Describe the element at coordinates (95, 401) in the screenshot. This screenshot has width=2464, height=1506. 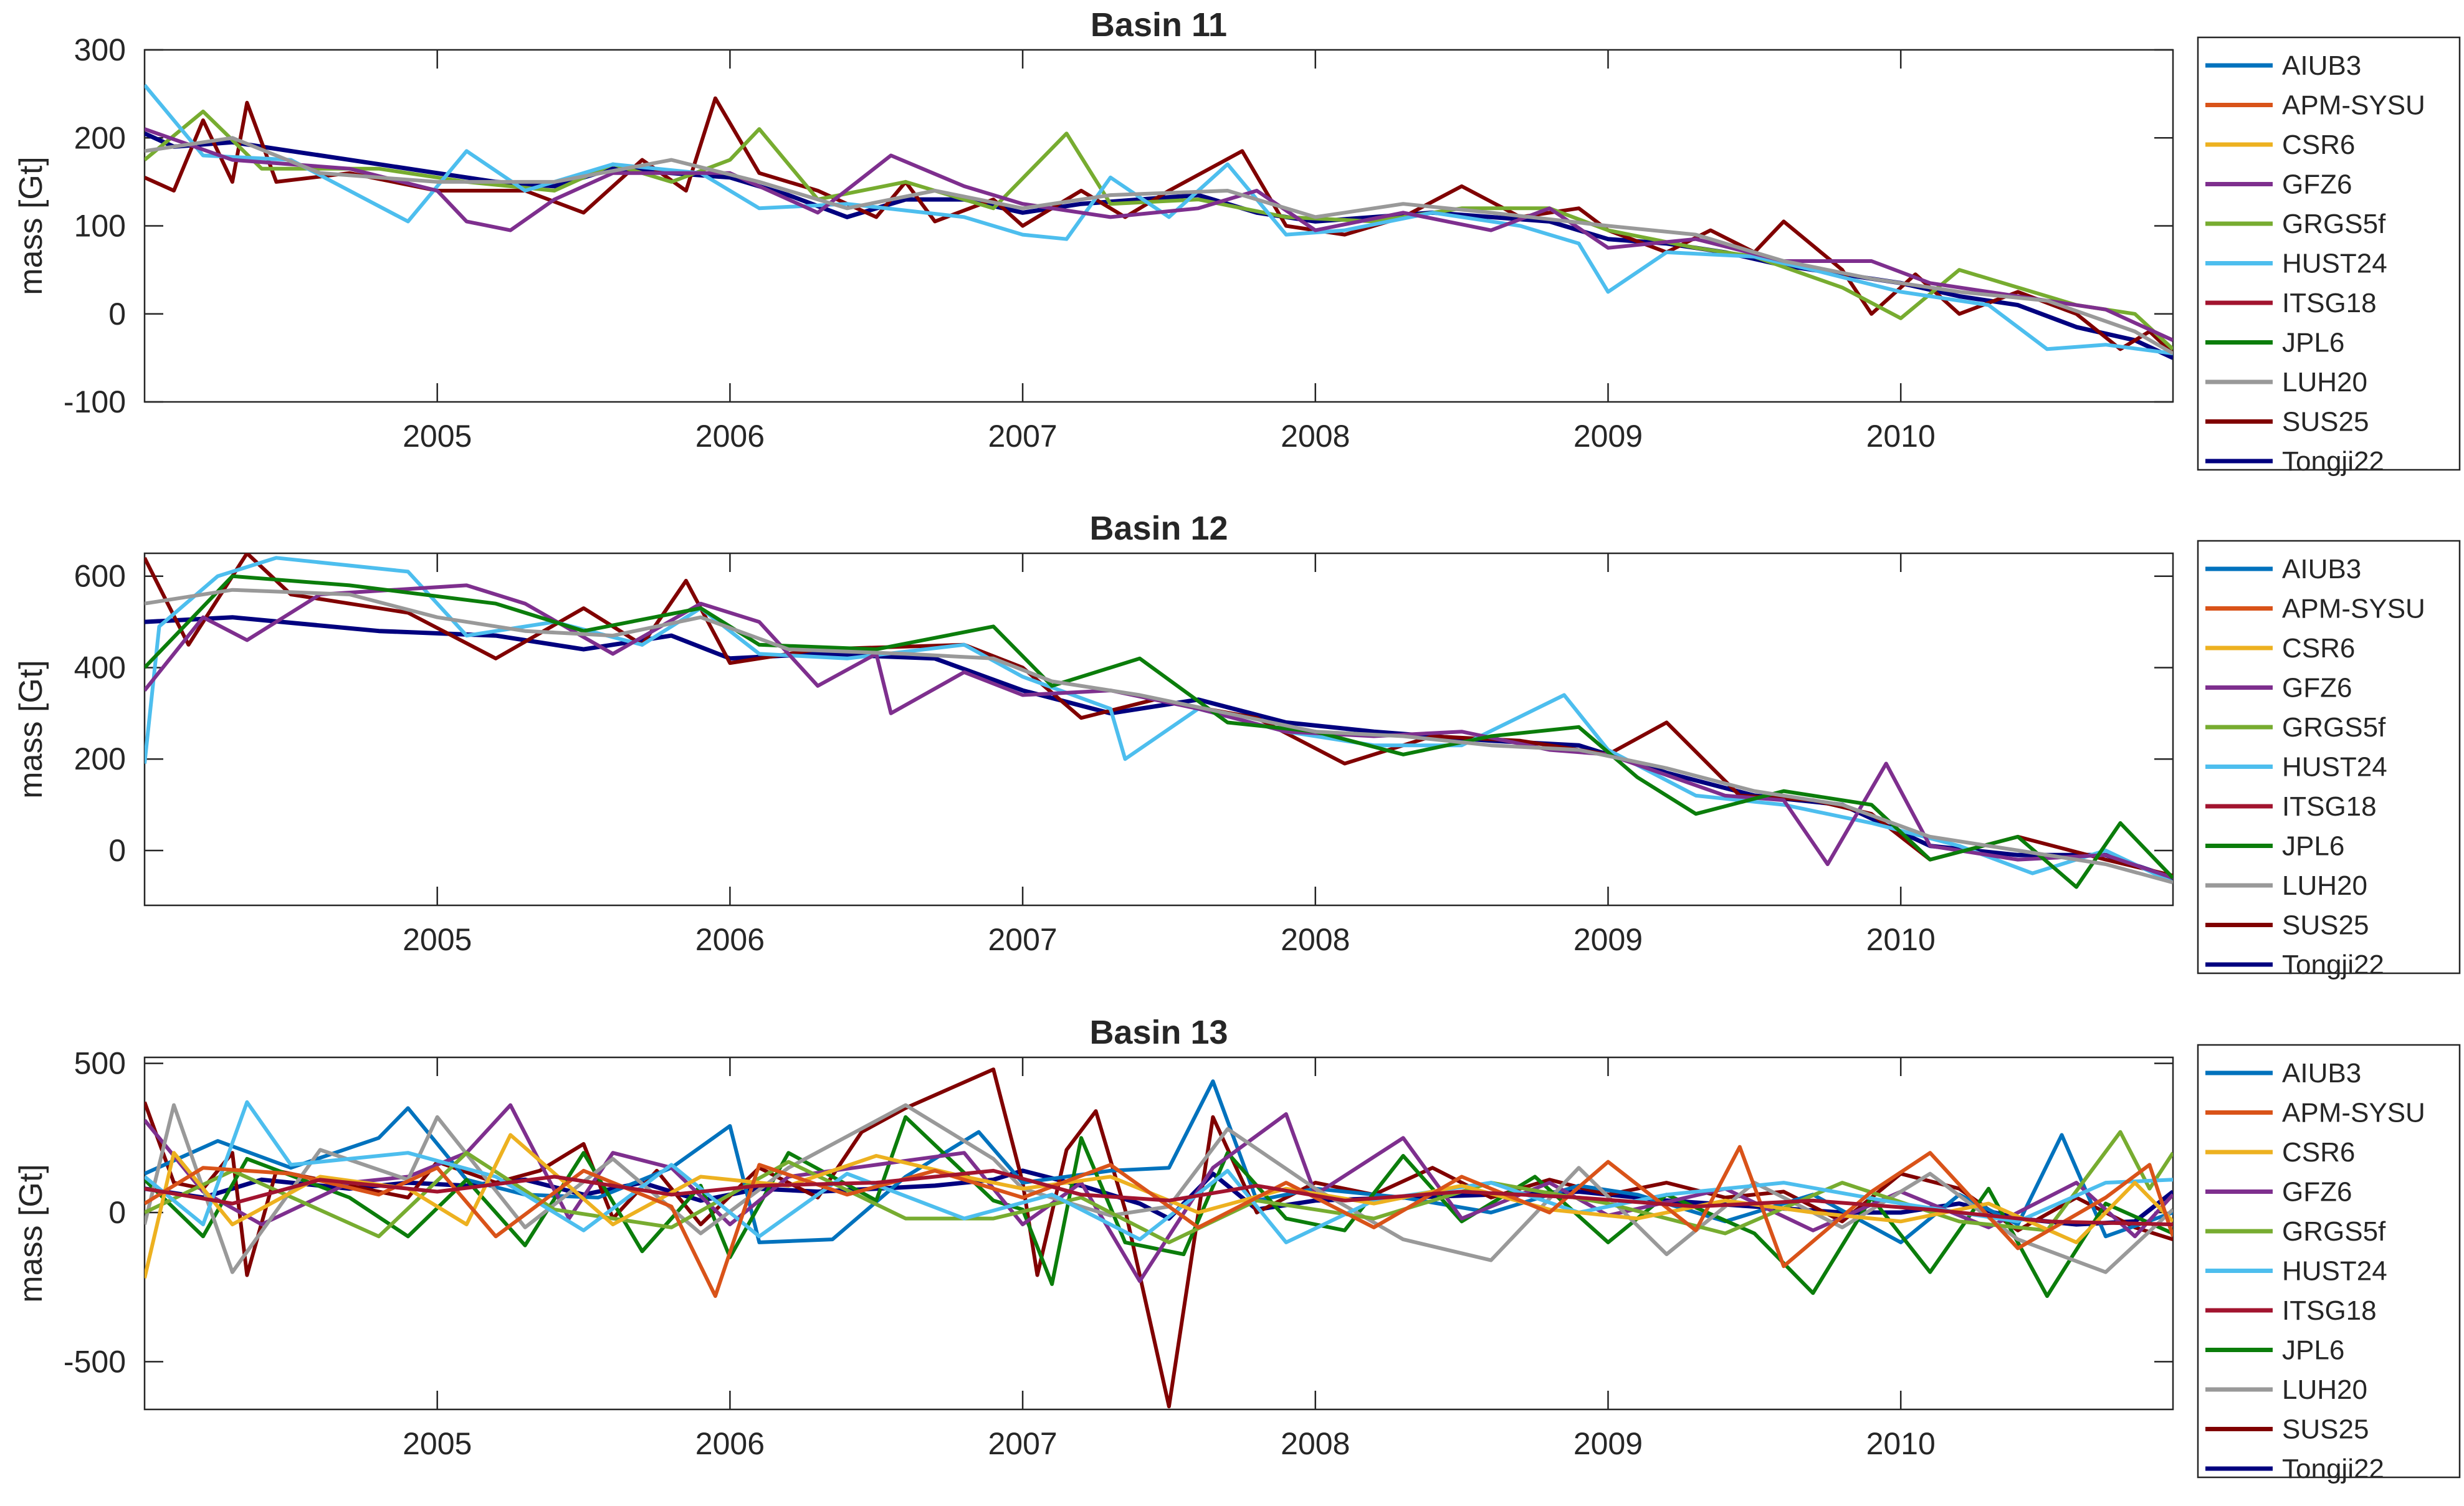
I see `y-tick-label: -100` at that location.